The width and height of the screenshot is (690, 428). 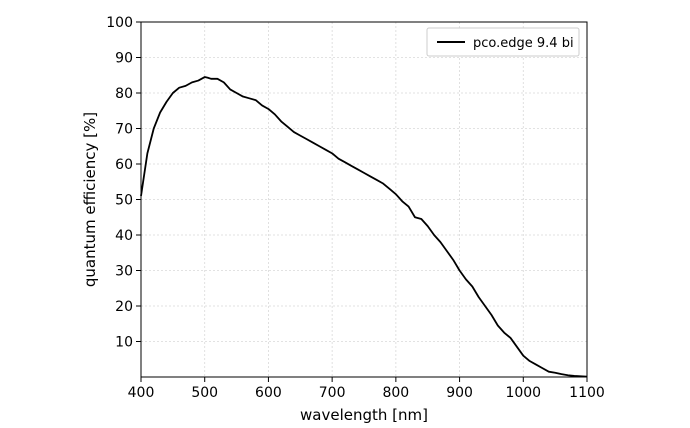 What do you see at coordinates (587, 393) in the screenshot?
I see `x-tick-label: 1100` at bounding box center [587, 393].